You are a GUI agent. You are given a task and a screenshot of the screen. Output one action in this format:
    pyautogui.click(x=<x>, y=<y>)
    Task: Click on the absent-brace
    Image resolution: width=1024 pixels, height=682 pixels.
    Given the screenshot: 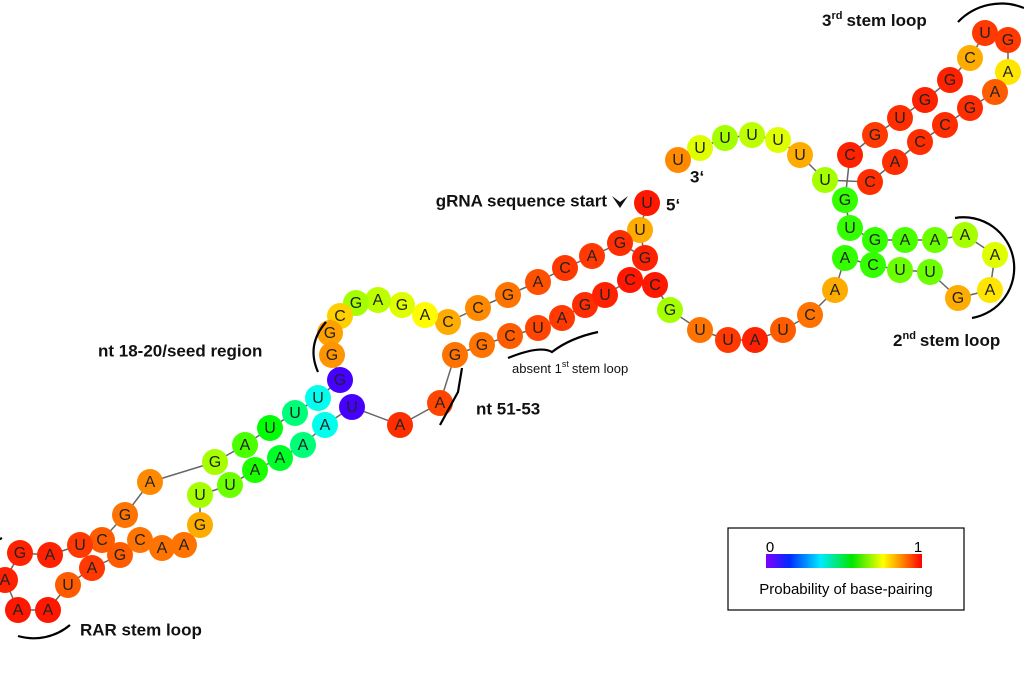 What is the action you would take?
    pyautogui.click(x=553, y=345)
    